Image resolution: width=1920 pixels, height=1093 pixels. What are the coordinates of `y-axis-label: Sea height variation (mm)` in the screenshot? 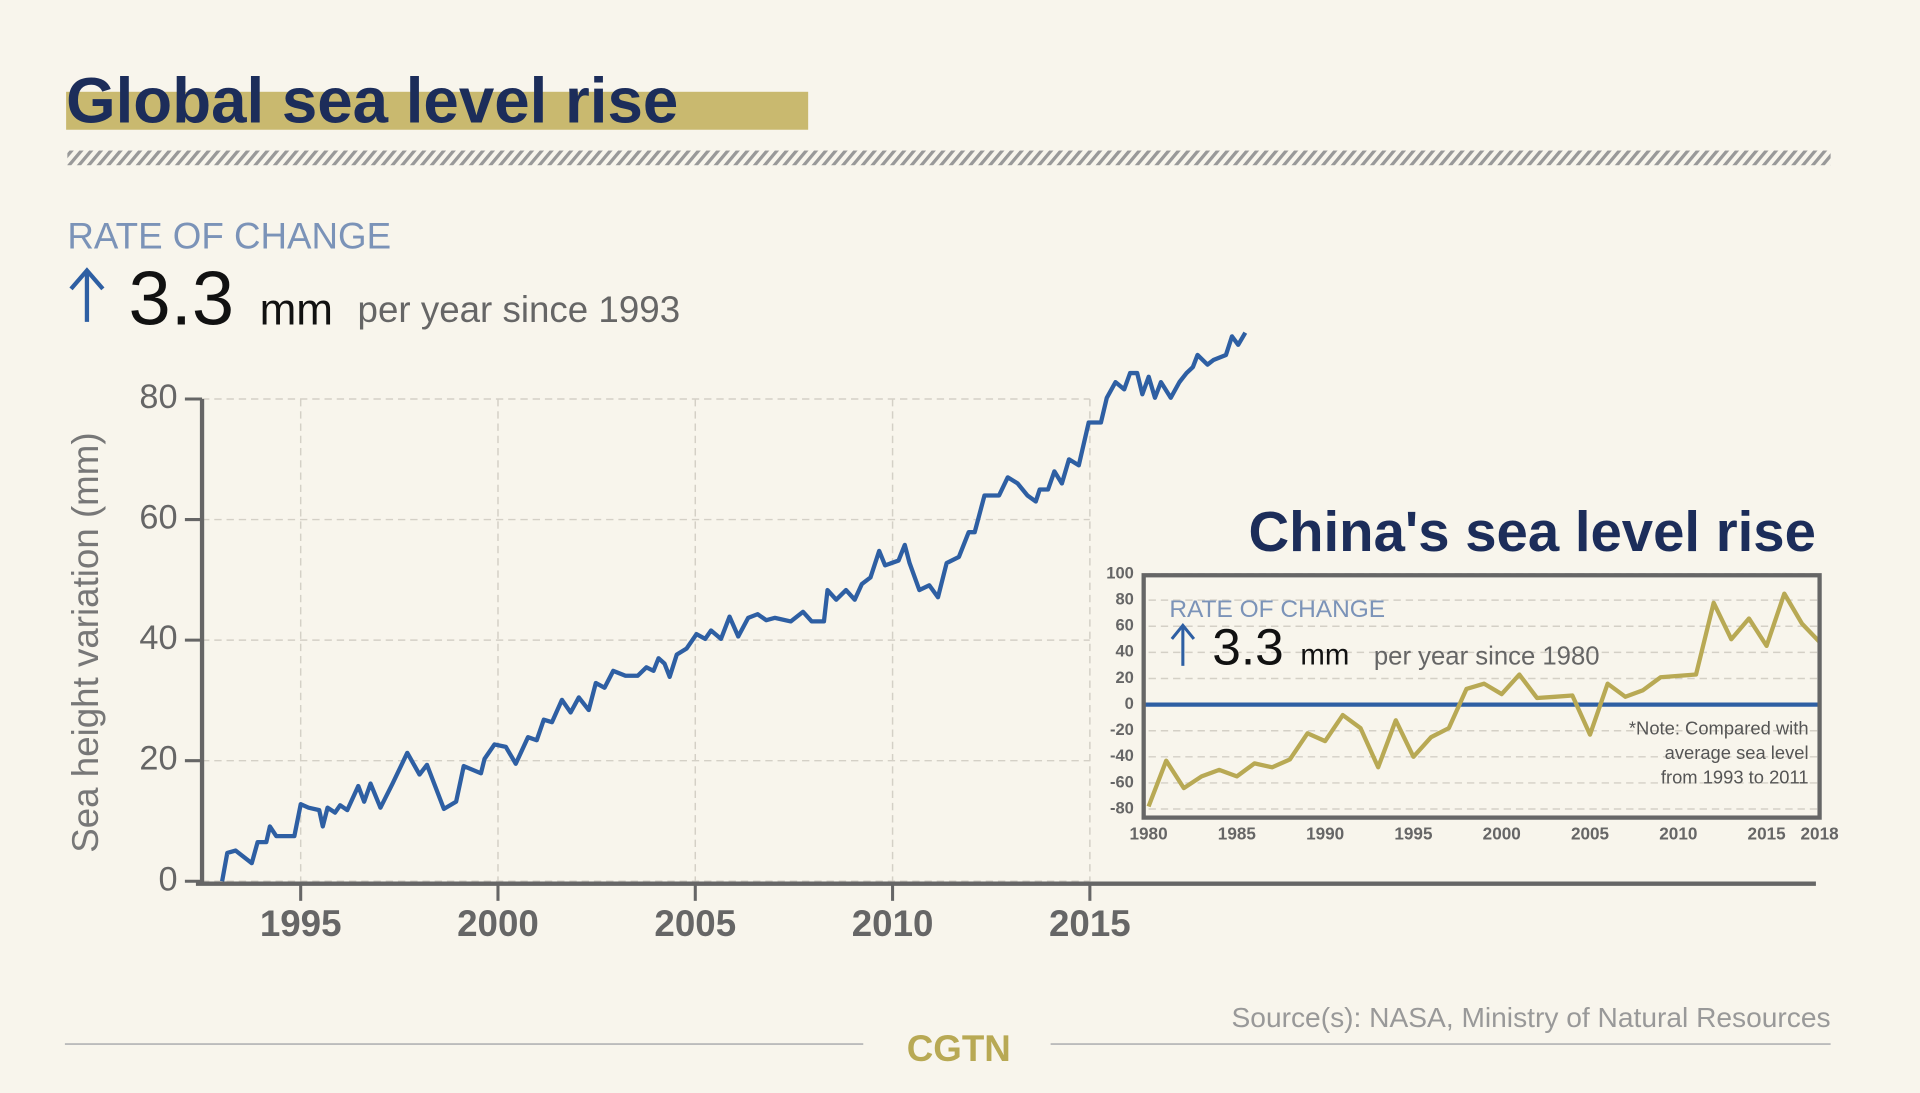 It's located at (85, 642).